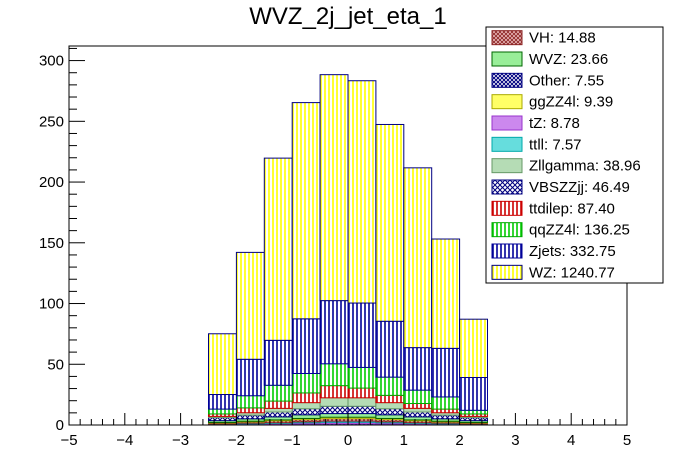  Describe the element at coordinates (627, 440) in the screenshot. I see `x-tick-label: 5` at that location.